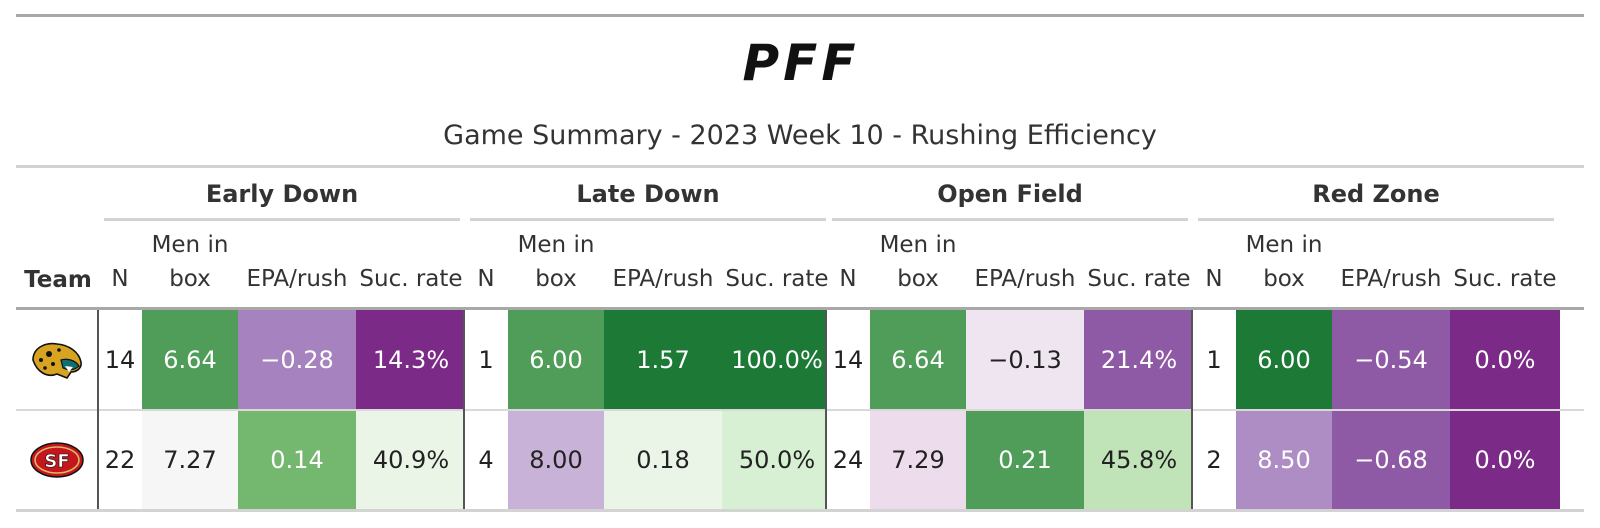 This screenshot has width=1600, height=528. Describe the element at coordinates (120, 279) in the screenshot. I see `column-header-n-early-down: N` at that location.